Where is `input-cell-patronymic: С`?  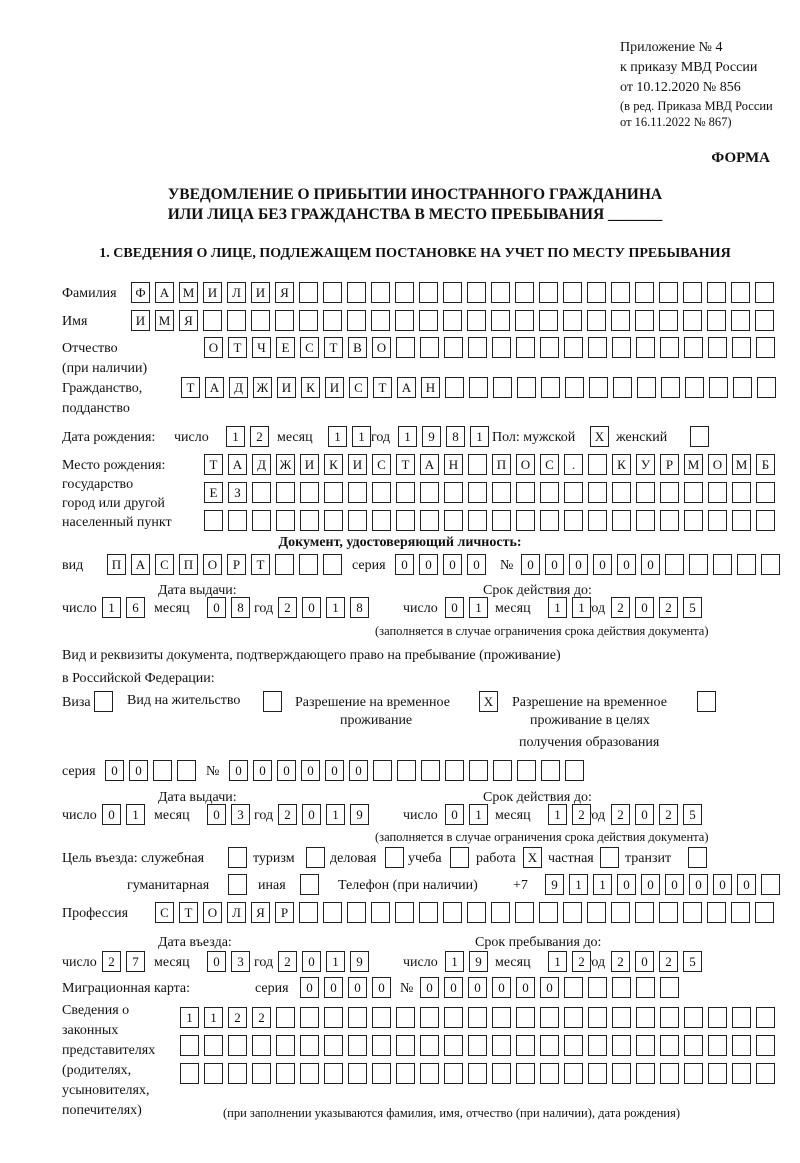
input-cell-patronymic: С is located at coordinates (309, 347).